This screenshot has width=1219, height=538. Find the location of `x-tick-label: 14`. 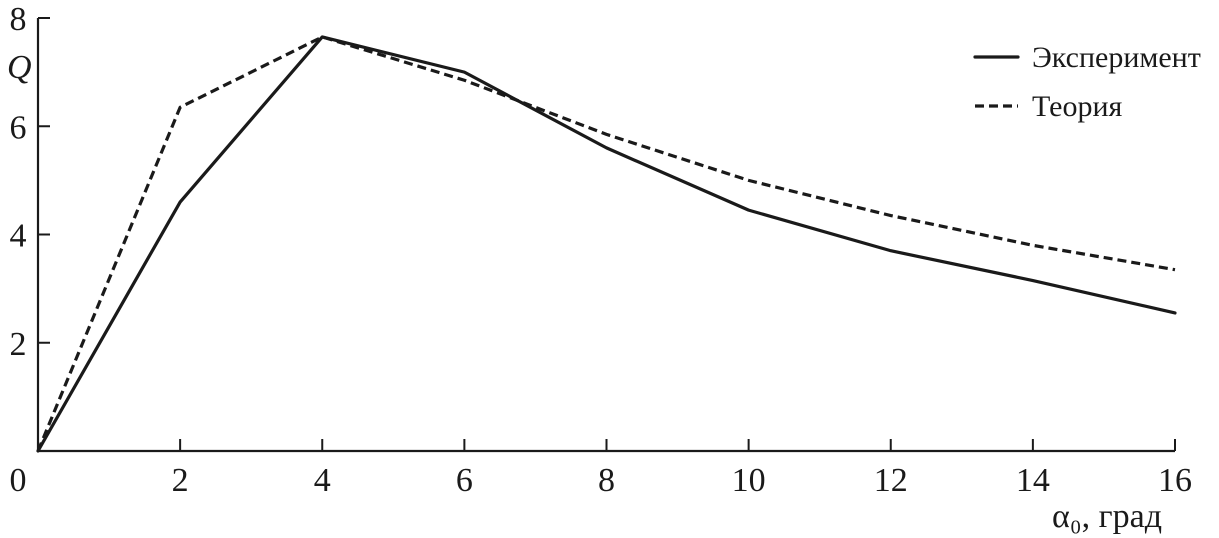

x-tick-label: 14 is located at coordinates (1033, 480).